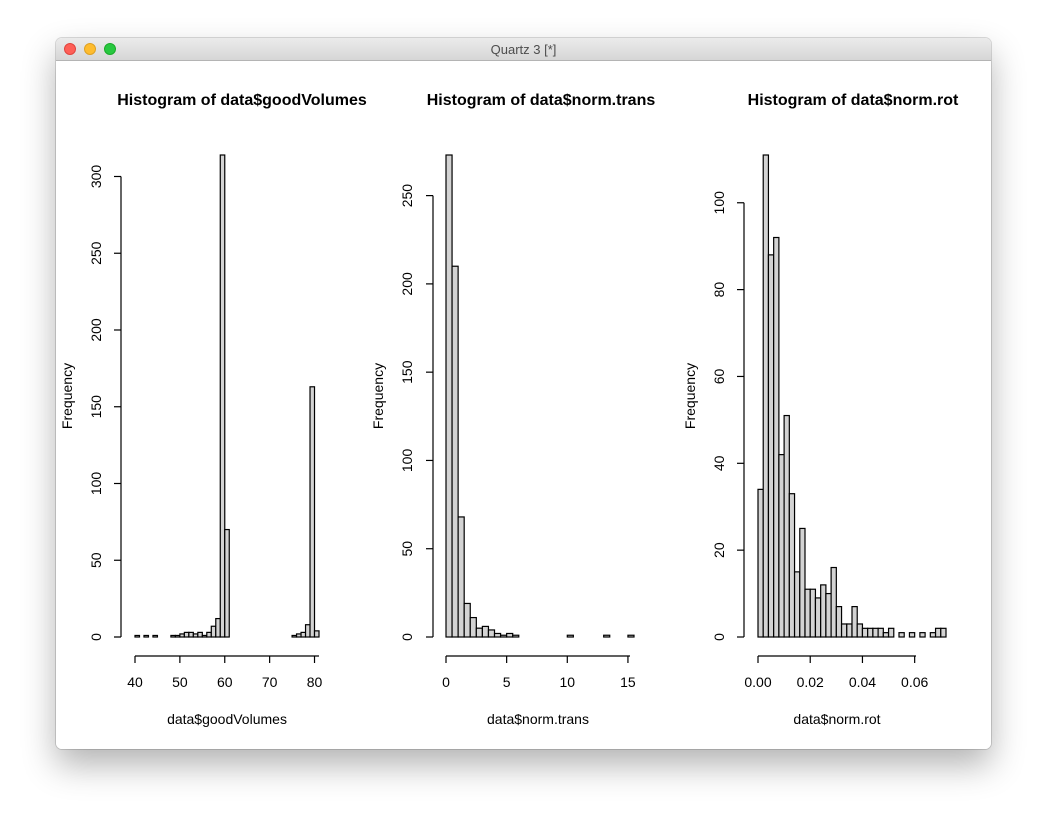 The height and width of the screenshot is (824, 1047). I want to click on minimize-window-button, so click(90, 49).